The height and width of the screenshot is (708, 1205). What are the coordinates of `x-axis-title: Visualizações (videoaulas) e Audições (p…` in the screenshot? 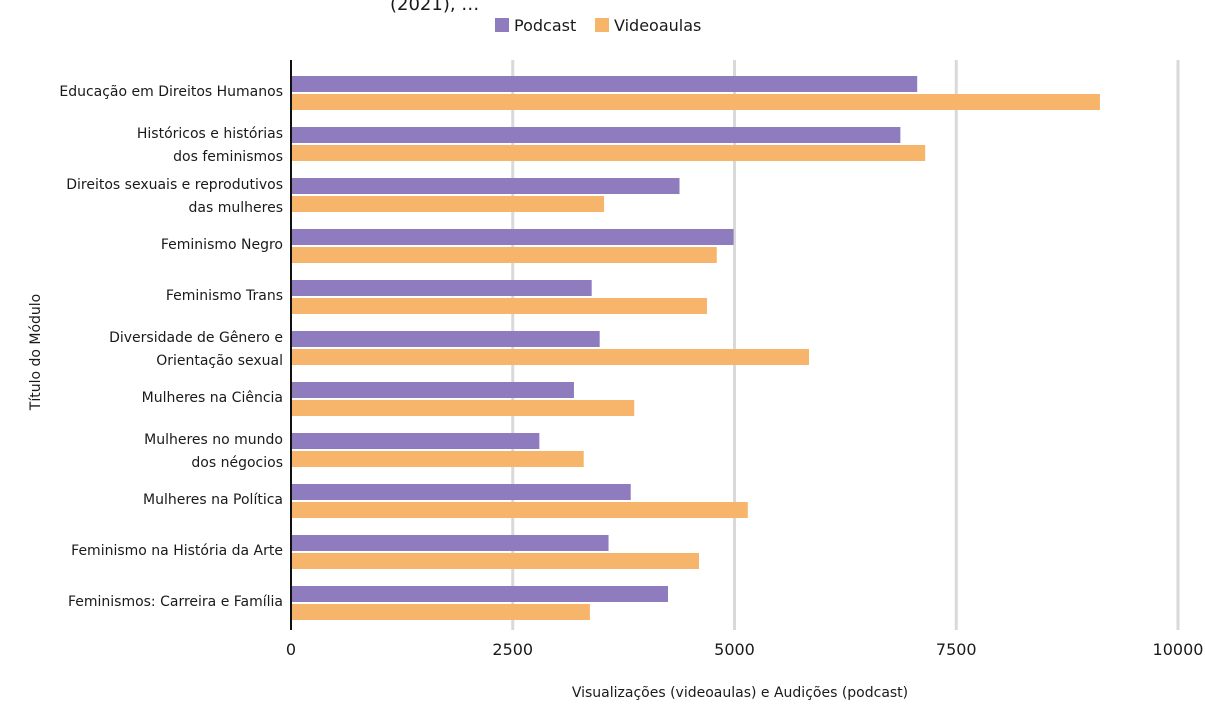 It's located at (740, 693).